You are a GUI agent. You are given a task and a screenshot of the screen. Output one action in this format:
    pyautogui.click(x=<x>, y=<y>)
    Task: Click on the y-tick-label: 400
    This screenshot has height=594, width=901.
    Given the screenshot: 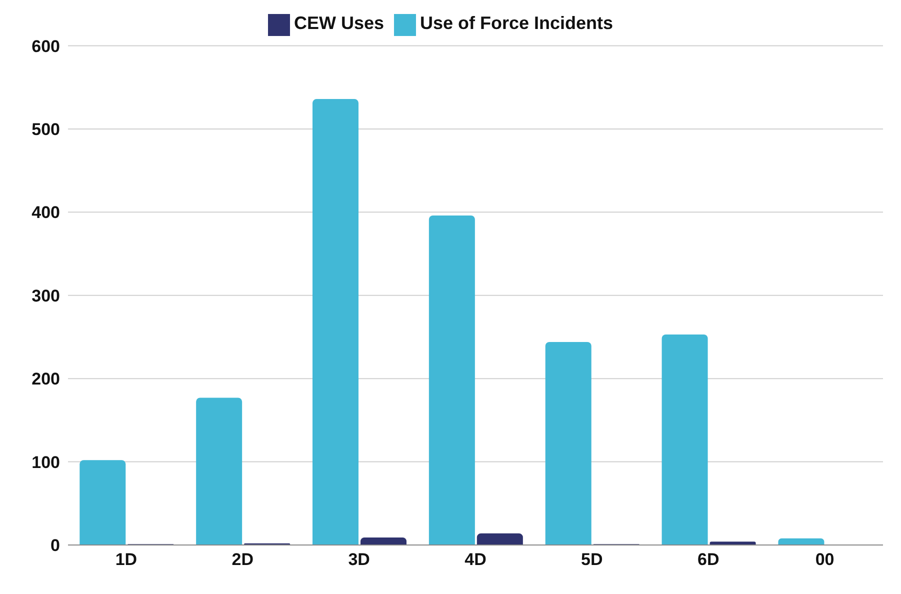 What is the action you would take?
    pyautogui.click(x=46, y=212)
    